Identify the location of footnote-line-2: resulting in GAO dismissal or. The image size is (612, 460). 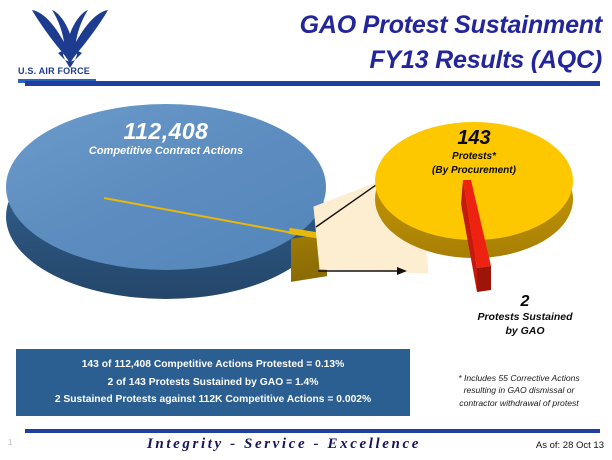
(519, 390).